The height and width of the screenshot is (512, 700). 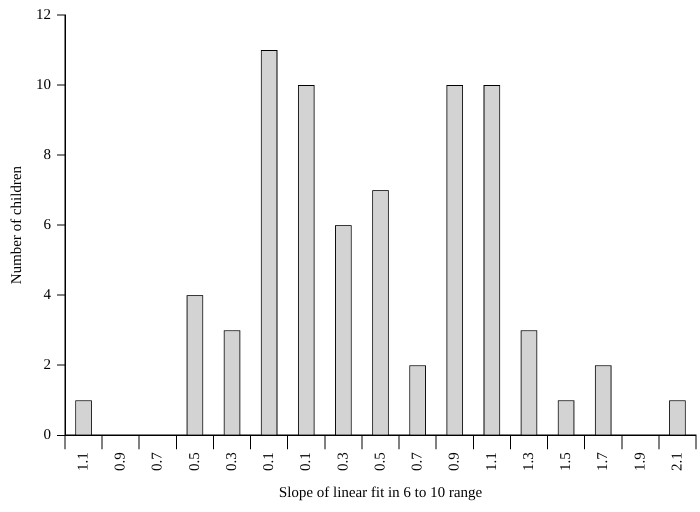 I want to click on y-tick-label: 12, so click(x=43, y=14).